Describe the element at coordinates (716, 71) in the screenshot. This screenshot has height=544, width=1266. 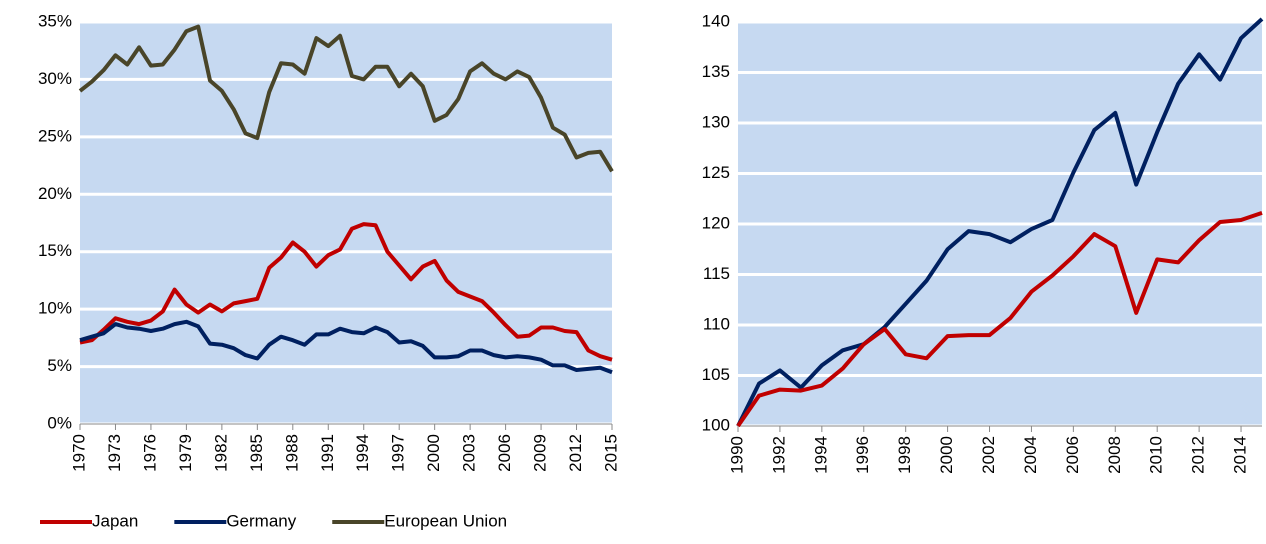
I see `y-tick-label: 135` at that location.